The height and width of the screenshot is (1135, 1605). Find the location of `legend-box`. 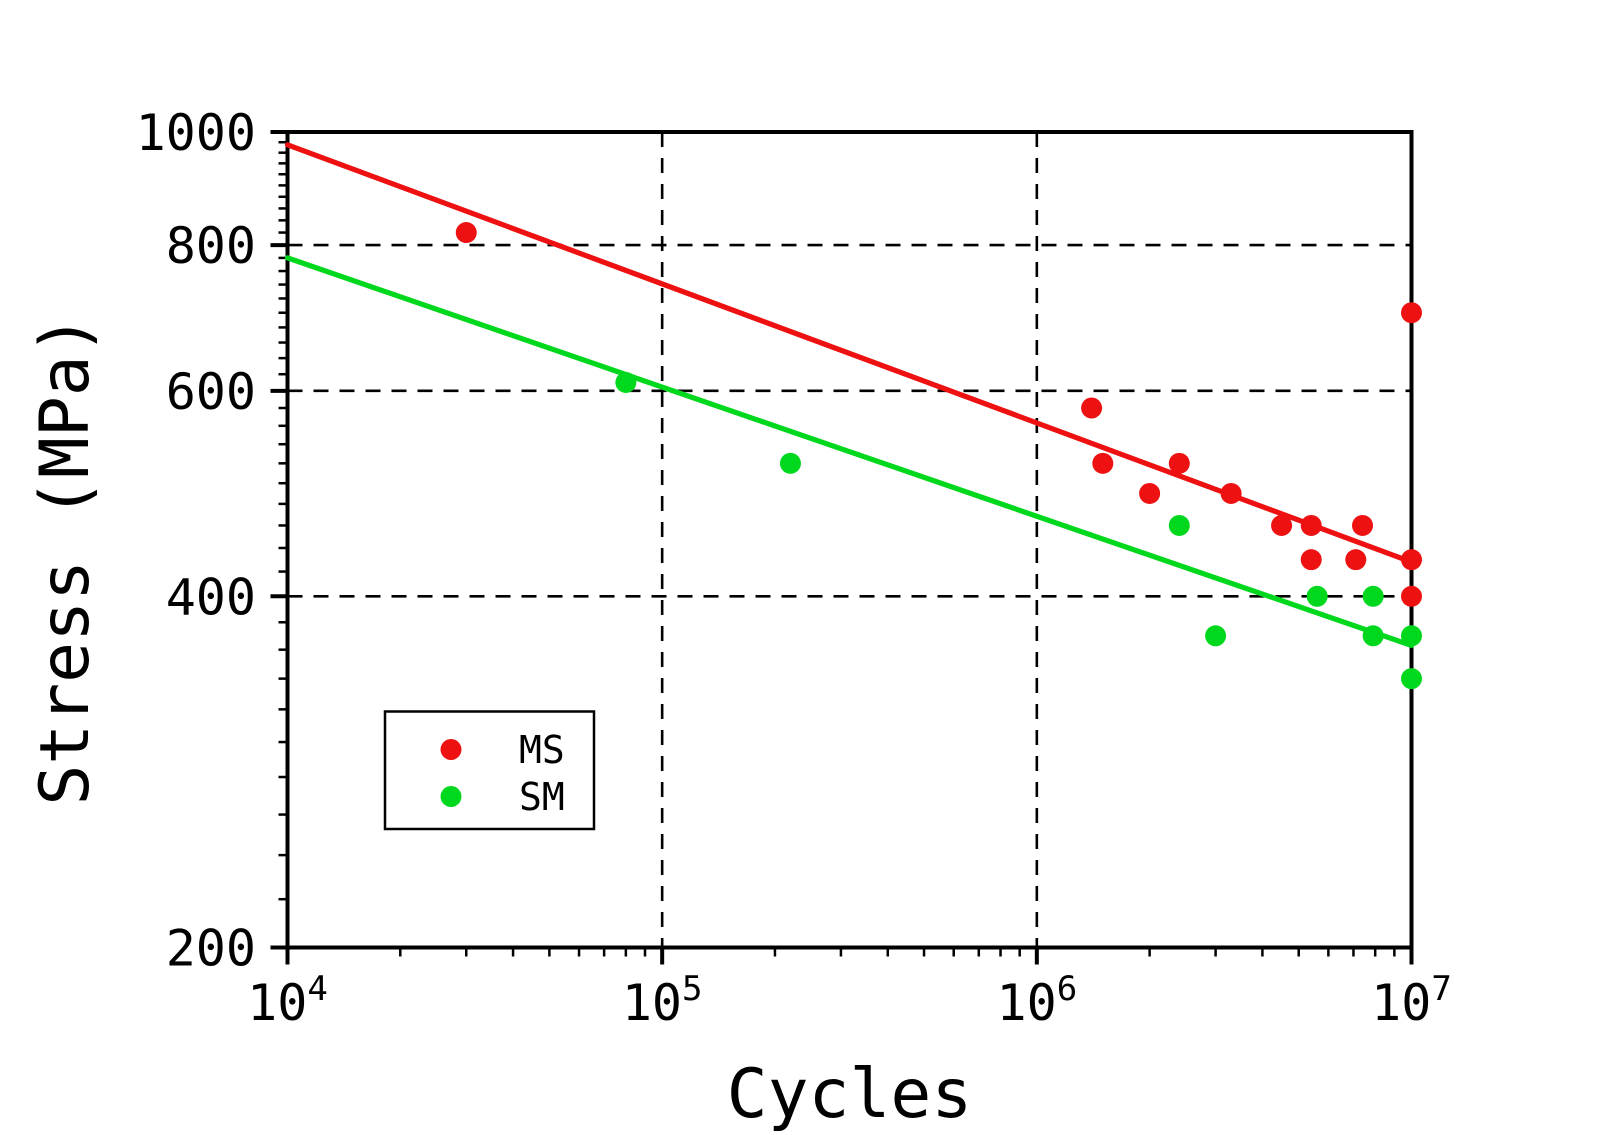

legend-box is located at coordinates (489, 770).